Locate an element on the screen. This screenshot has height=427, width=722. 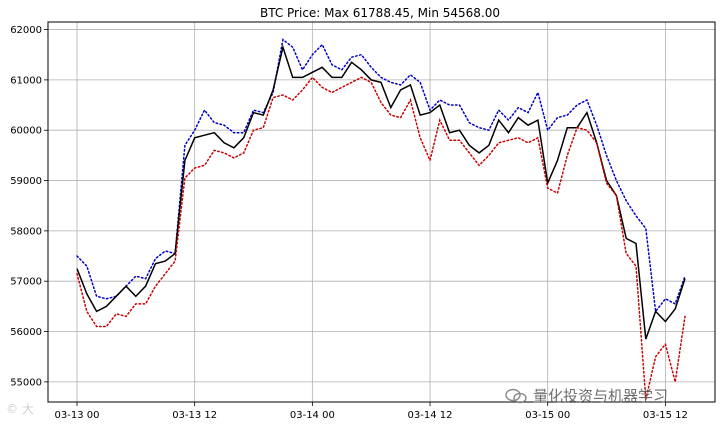
y-tick-label: 60000 is located at coordinates (26, 131).